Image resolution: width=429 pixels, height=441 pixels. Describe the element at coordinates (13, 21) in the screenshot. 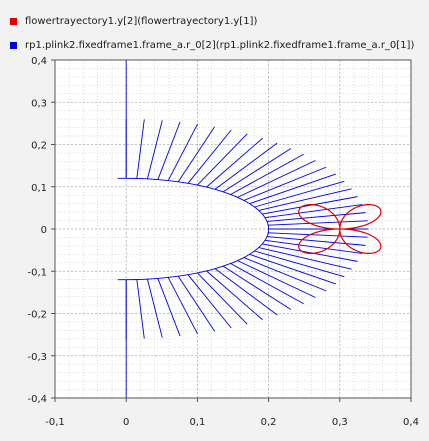

I see `legend-swatch-red` at that location.